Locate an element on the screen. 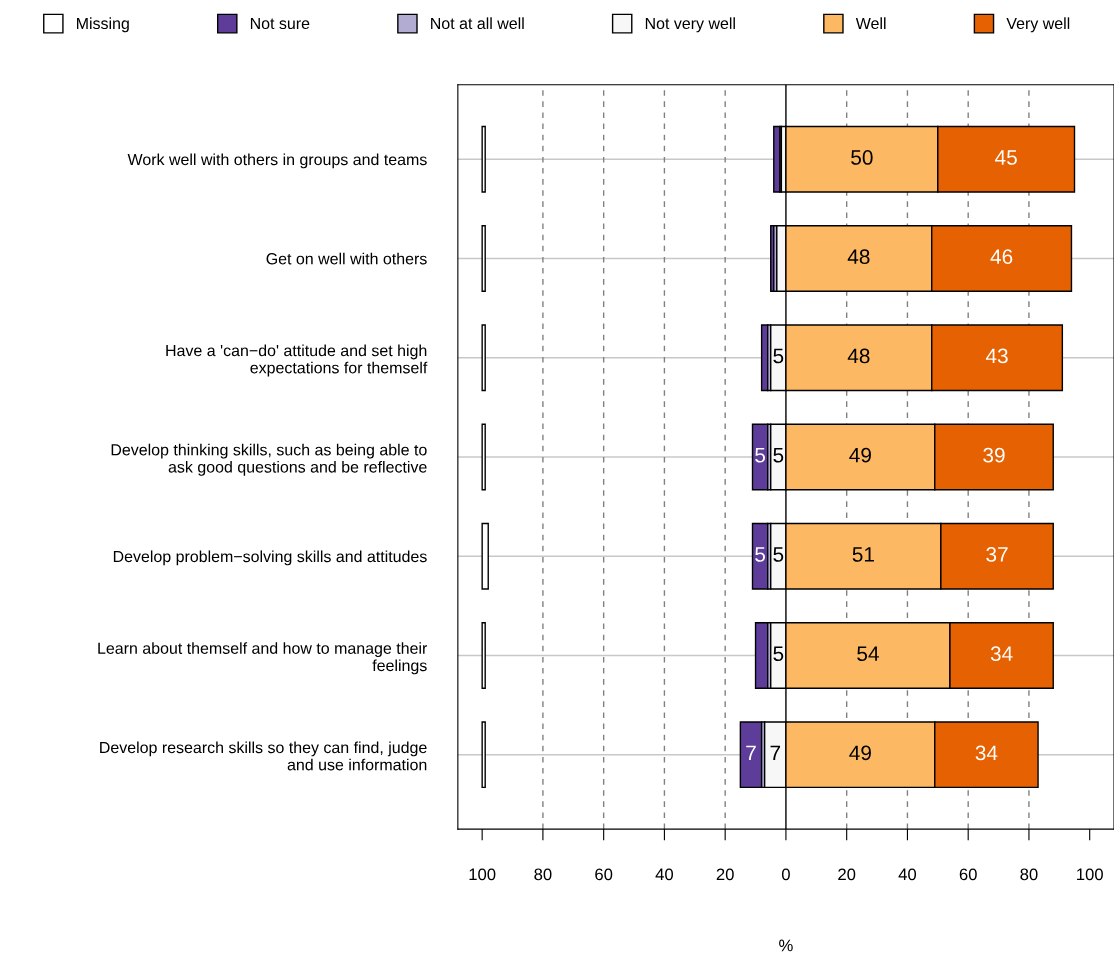 This screenshot has width=1114, height=953. y-tick-label: Develop research skills so they can find, judge and use information is located at coordinates (263, 756).